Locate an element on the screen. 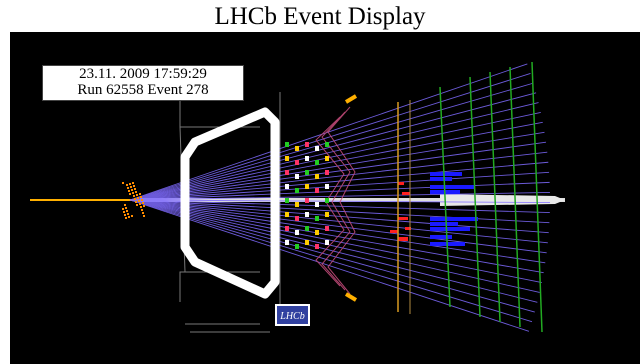 The image size is (640, 364). velo-hits is located at coordinates (133, 200).